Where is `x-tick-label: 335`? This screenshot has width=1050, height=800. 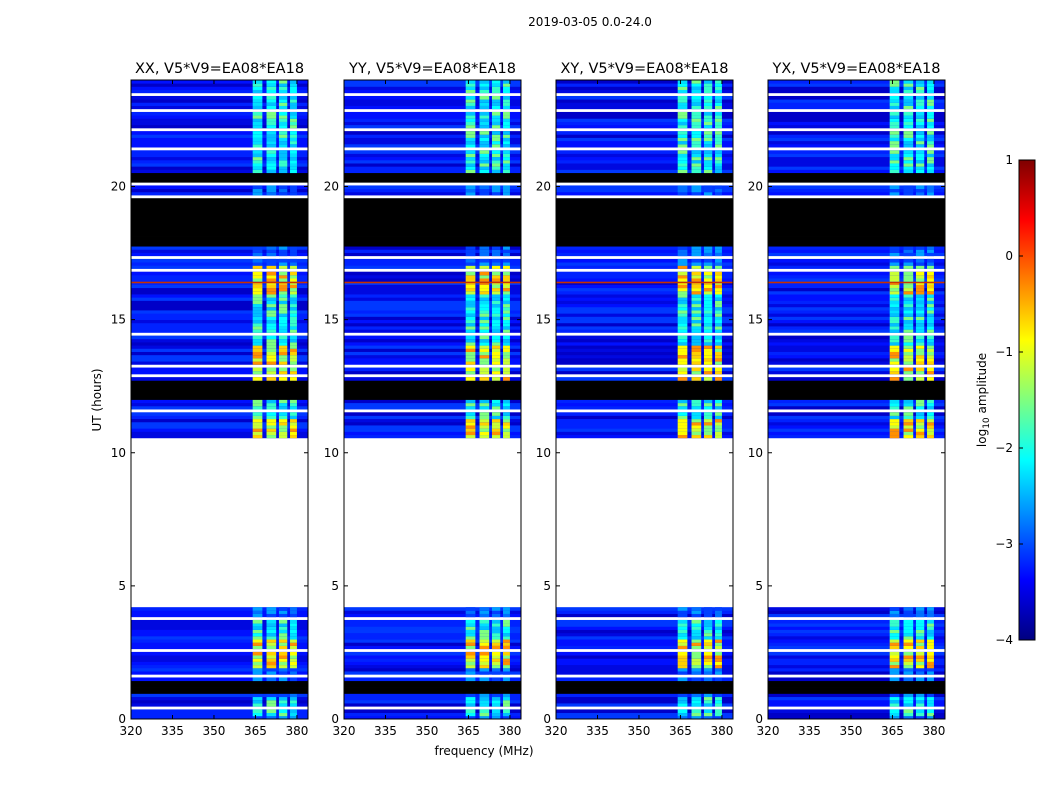
x-tick-label: 335 is located at coordinates (597, 731).